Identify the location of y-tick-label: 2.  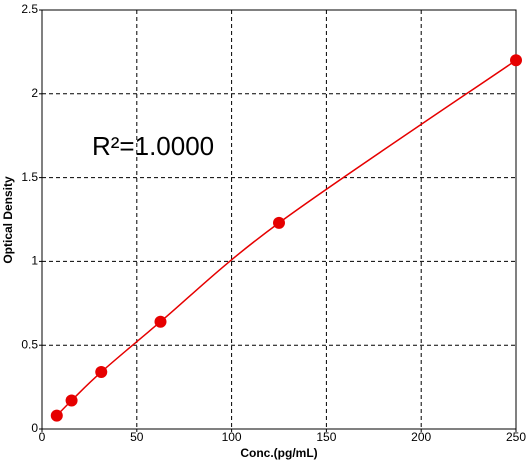
(34, 93).